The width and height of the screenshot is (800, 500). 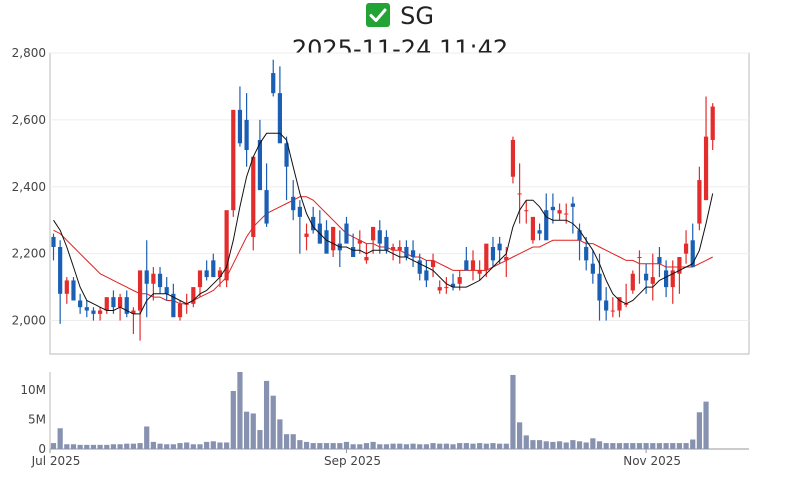 I want to click on x-tick-label: Jul 2025, so click(x=56, y=461).